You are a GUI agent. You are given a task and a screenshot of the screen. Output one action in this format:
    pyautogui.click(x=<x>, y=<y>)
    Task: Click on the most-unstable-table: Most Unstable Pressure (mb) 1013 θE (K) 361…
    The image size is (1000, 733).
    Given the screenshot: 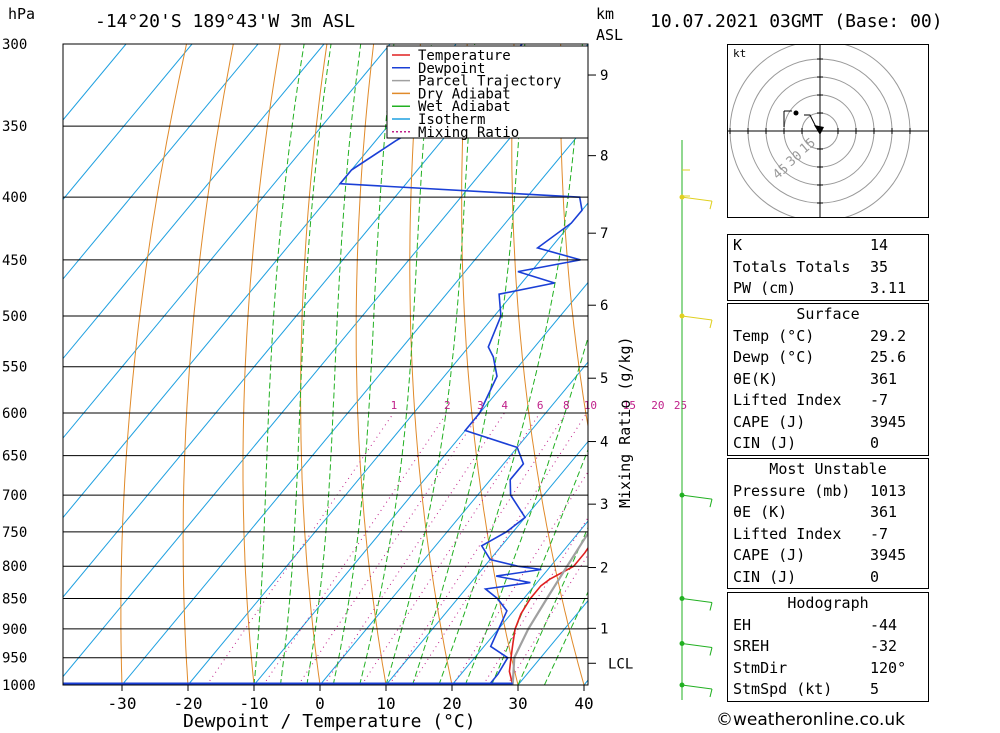 What is the action you would take?
    pyautogui.click(x=828, y=523)
    